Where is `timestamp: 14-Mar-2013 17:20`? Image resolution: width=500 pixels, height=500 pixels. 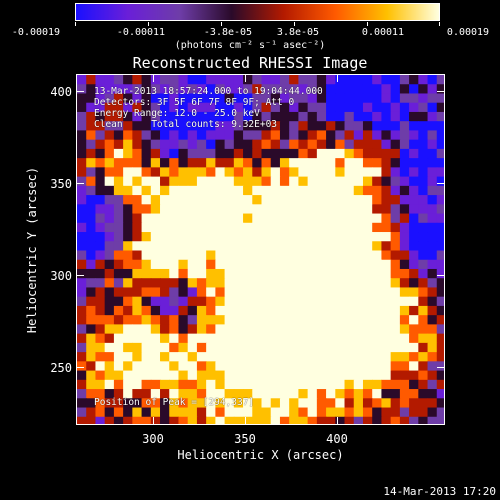 timestamp: 14-Mar-2013 17:20 is located at coordinates (439, 491).